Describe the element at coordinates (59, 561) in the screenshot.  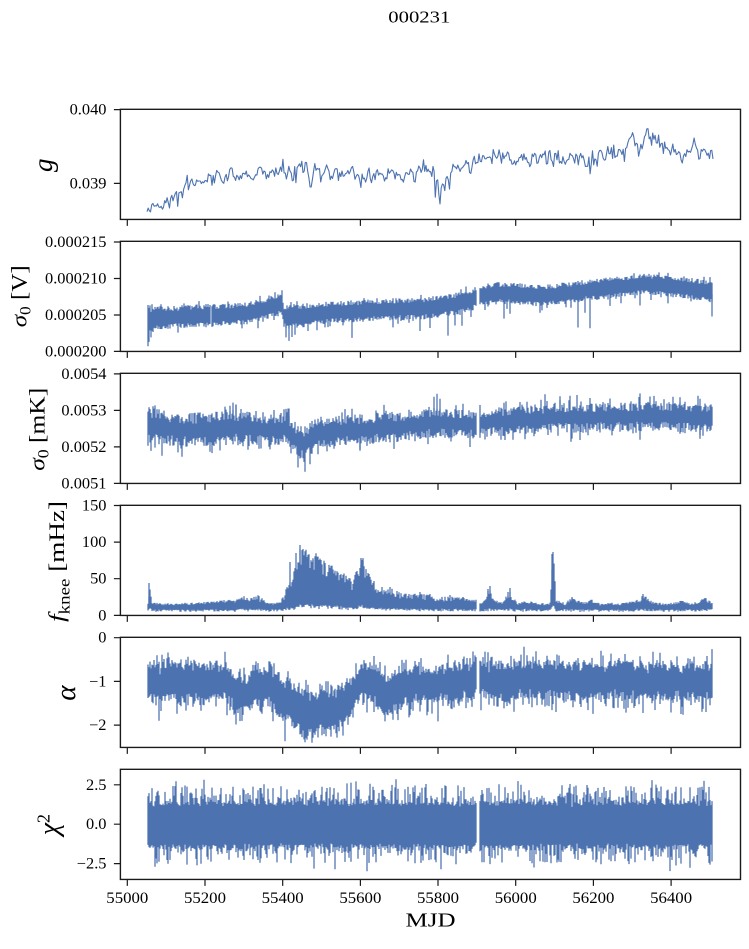
I see `svg-text: fknee [mHz]` at that location.